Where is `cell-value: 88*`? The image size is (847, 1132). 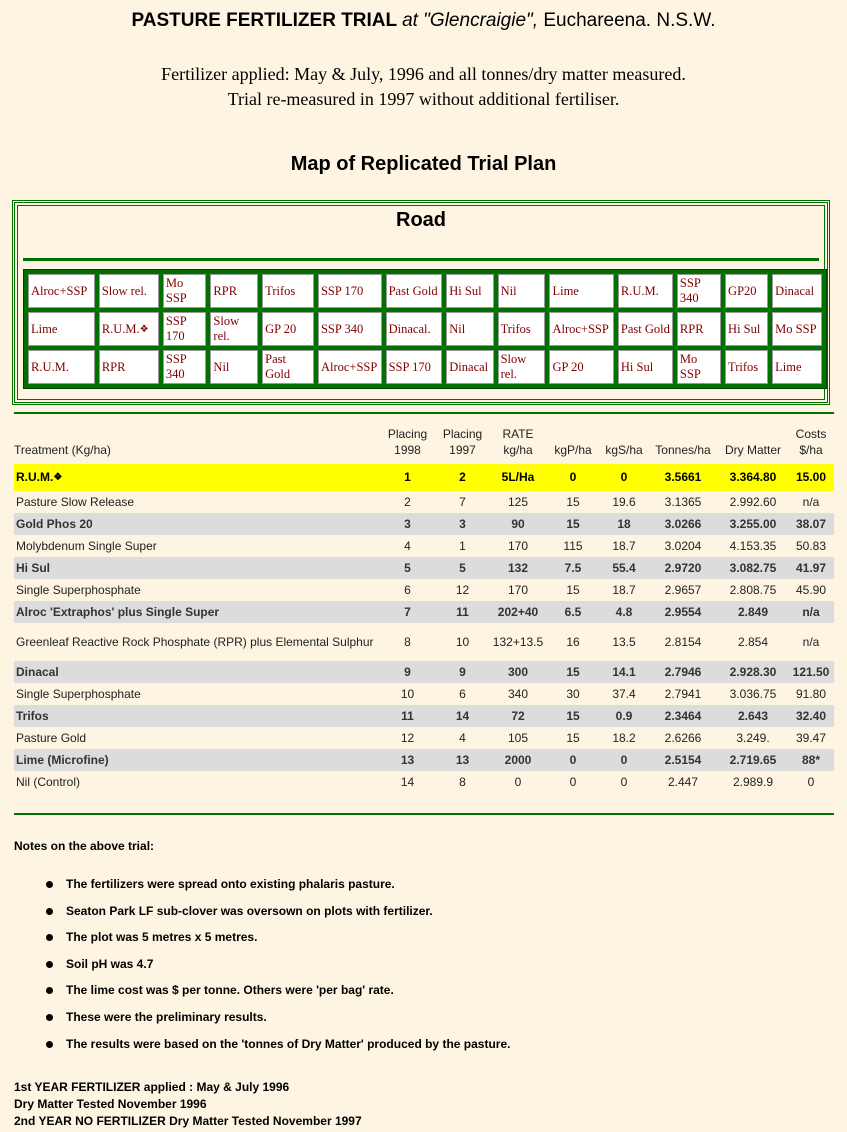 cell-value: 88* is located at coordinates (811, 759).